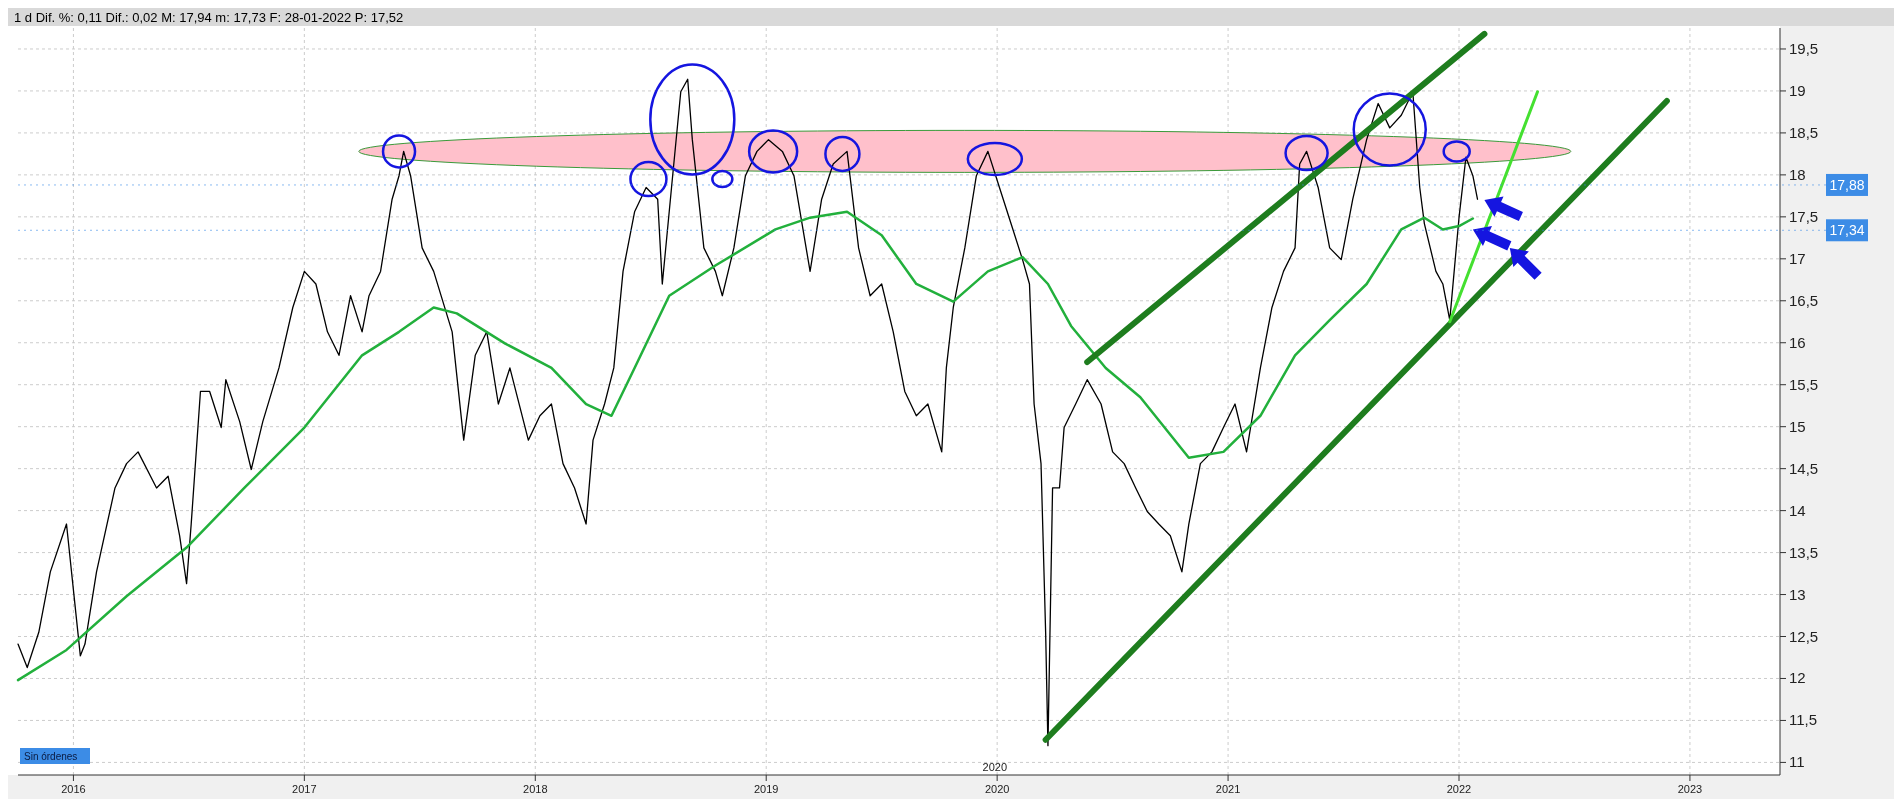  Describe the element at coordinates (1804, 48) in the screenshot. I see `y-tick-label: 19,5` at that location.